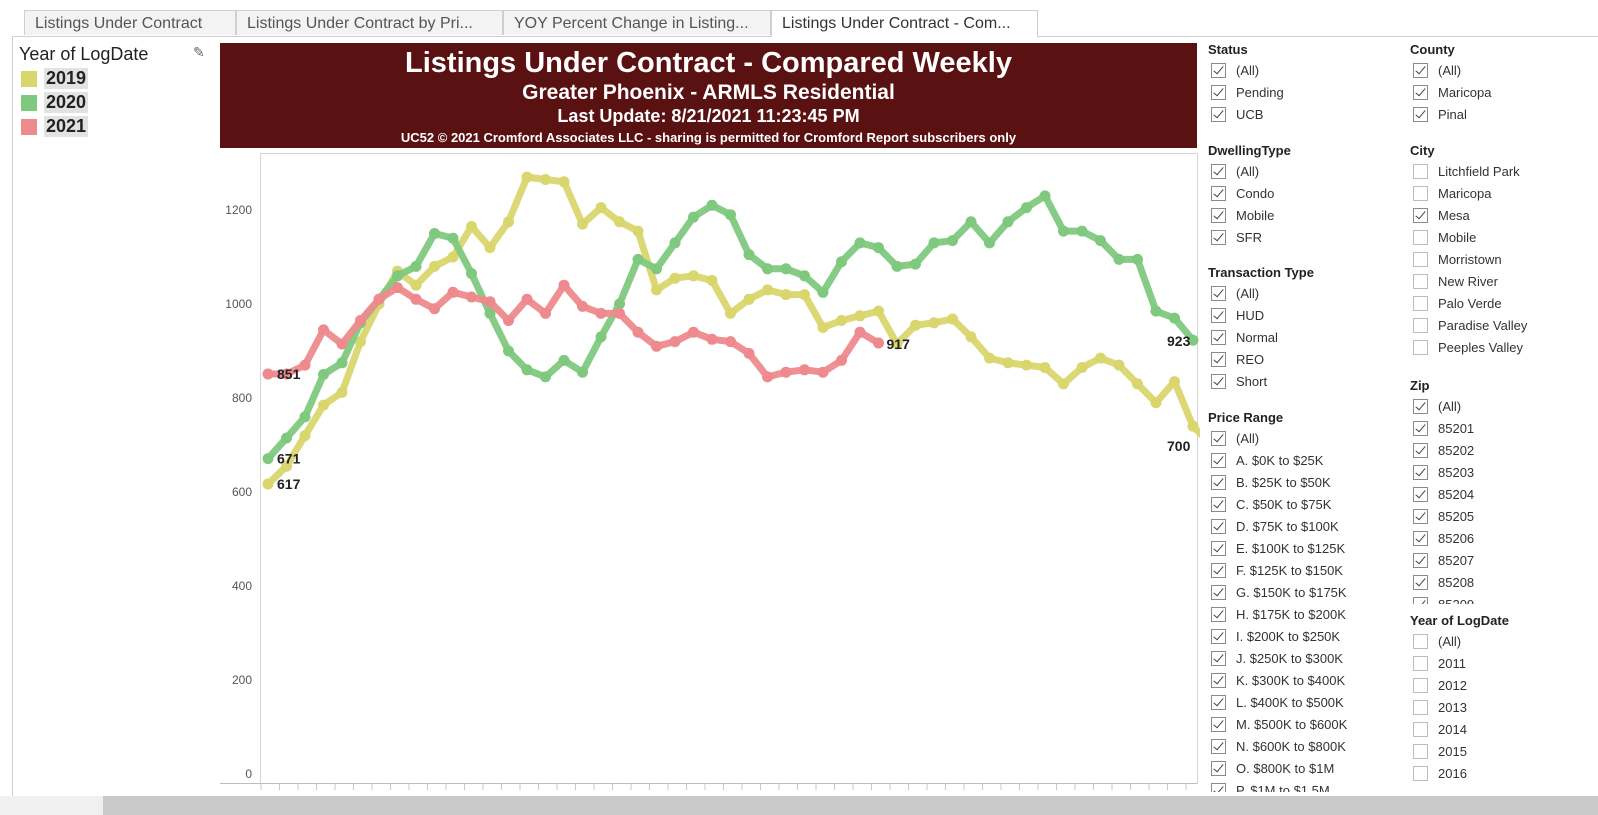 Image resolution: width=1598 pixels, height=815 pixels. Describe the element at coordinates (1303, 769) in the screenshot. I see `filter-option: O. $800K to $1M` at that location.